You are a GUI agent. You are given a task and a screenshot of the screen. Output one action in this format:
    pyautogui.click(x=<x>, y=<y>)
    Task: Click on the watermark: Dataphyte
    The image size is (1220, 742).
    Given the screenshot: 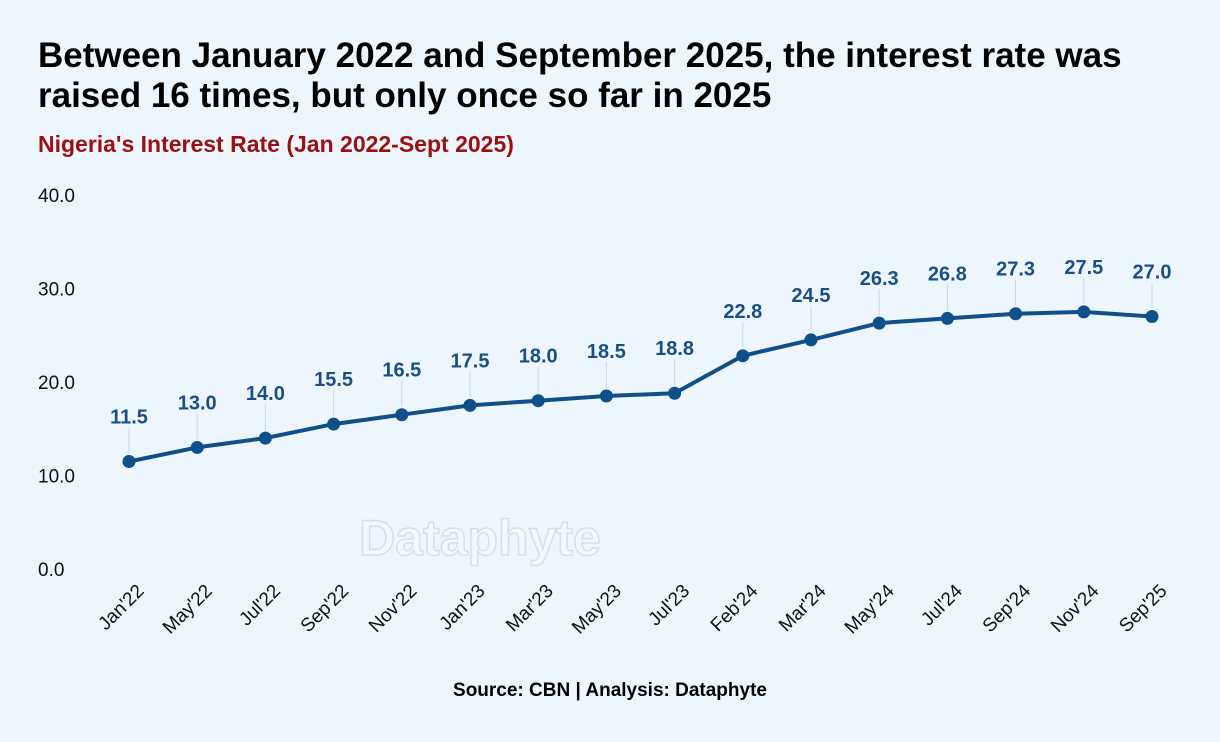 What is the action you would take?
    pyautogui.click(x=480, y=538)
    